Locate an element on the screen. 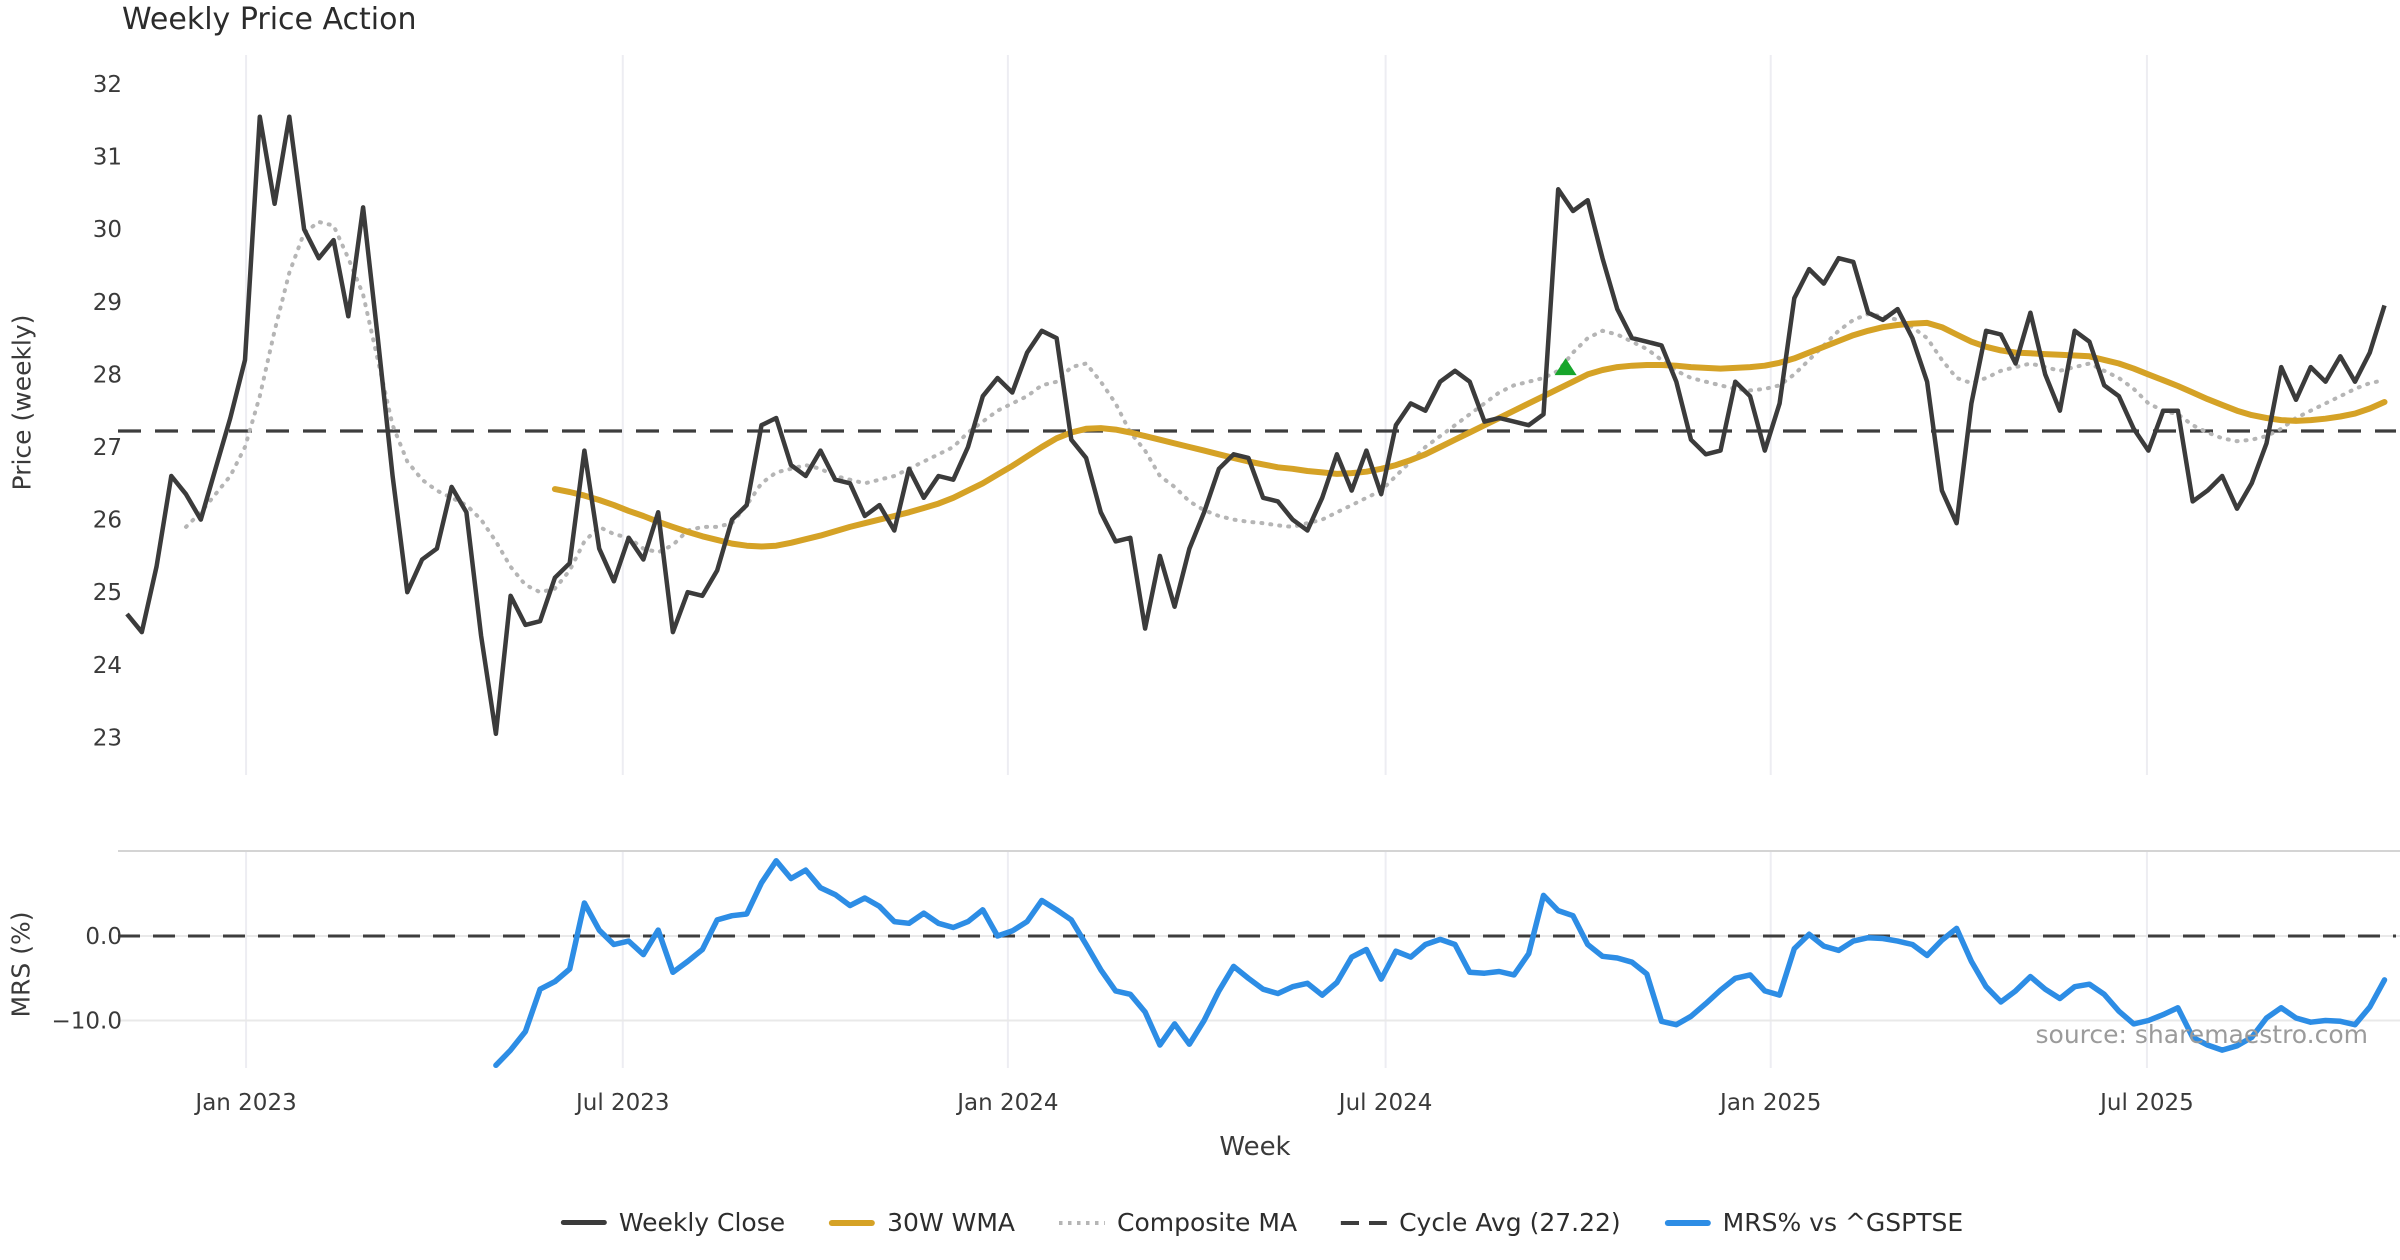 Image resolution: width=2400 pixels, height=1260 pixels. legend-item-weekly-close: Weekly Close is located at coordinates (673, 1222).